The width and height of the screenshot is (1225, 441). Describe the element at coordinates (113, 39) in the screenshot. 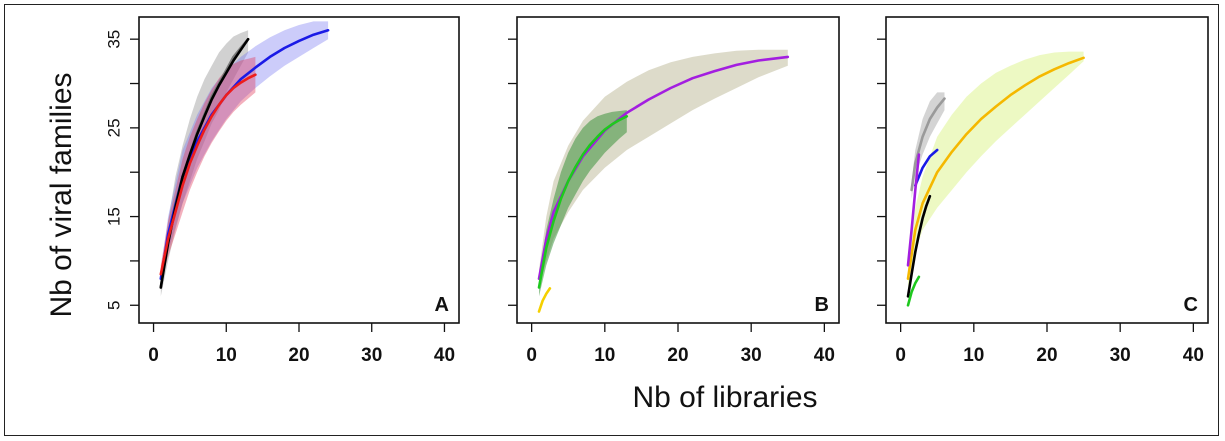

I see `y-tick-label: 35` at that location.